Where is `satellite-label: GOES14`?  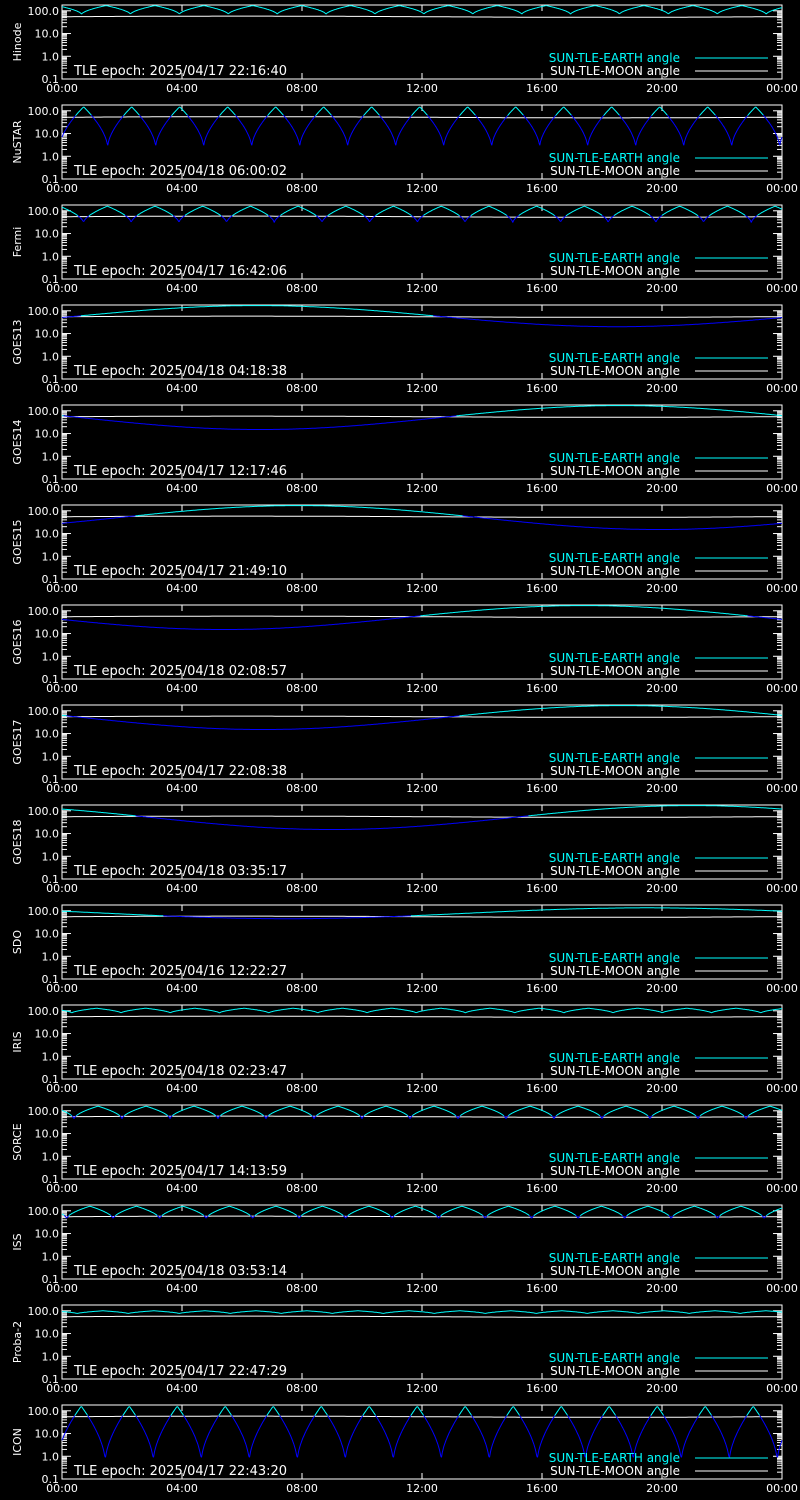
satellite-label: GOES14 is located at coordinates (17, 441).